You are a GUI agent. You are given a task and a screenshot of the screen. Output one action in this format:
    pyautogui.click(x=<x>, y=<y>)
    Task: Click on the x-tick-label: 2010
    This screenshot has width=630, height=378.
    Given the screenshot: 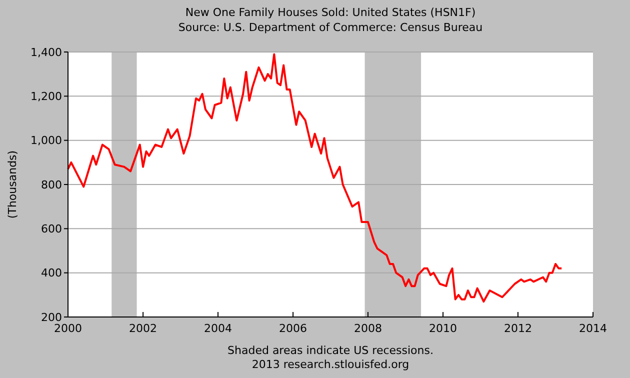 What is the action you would take?
    pyautogui.click(x=443, y=328)
    